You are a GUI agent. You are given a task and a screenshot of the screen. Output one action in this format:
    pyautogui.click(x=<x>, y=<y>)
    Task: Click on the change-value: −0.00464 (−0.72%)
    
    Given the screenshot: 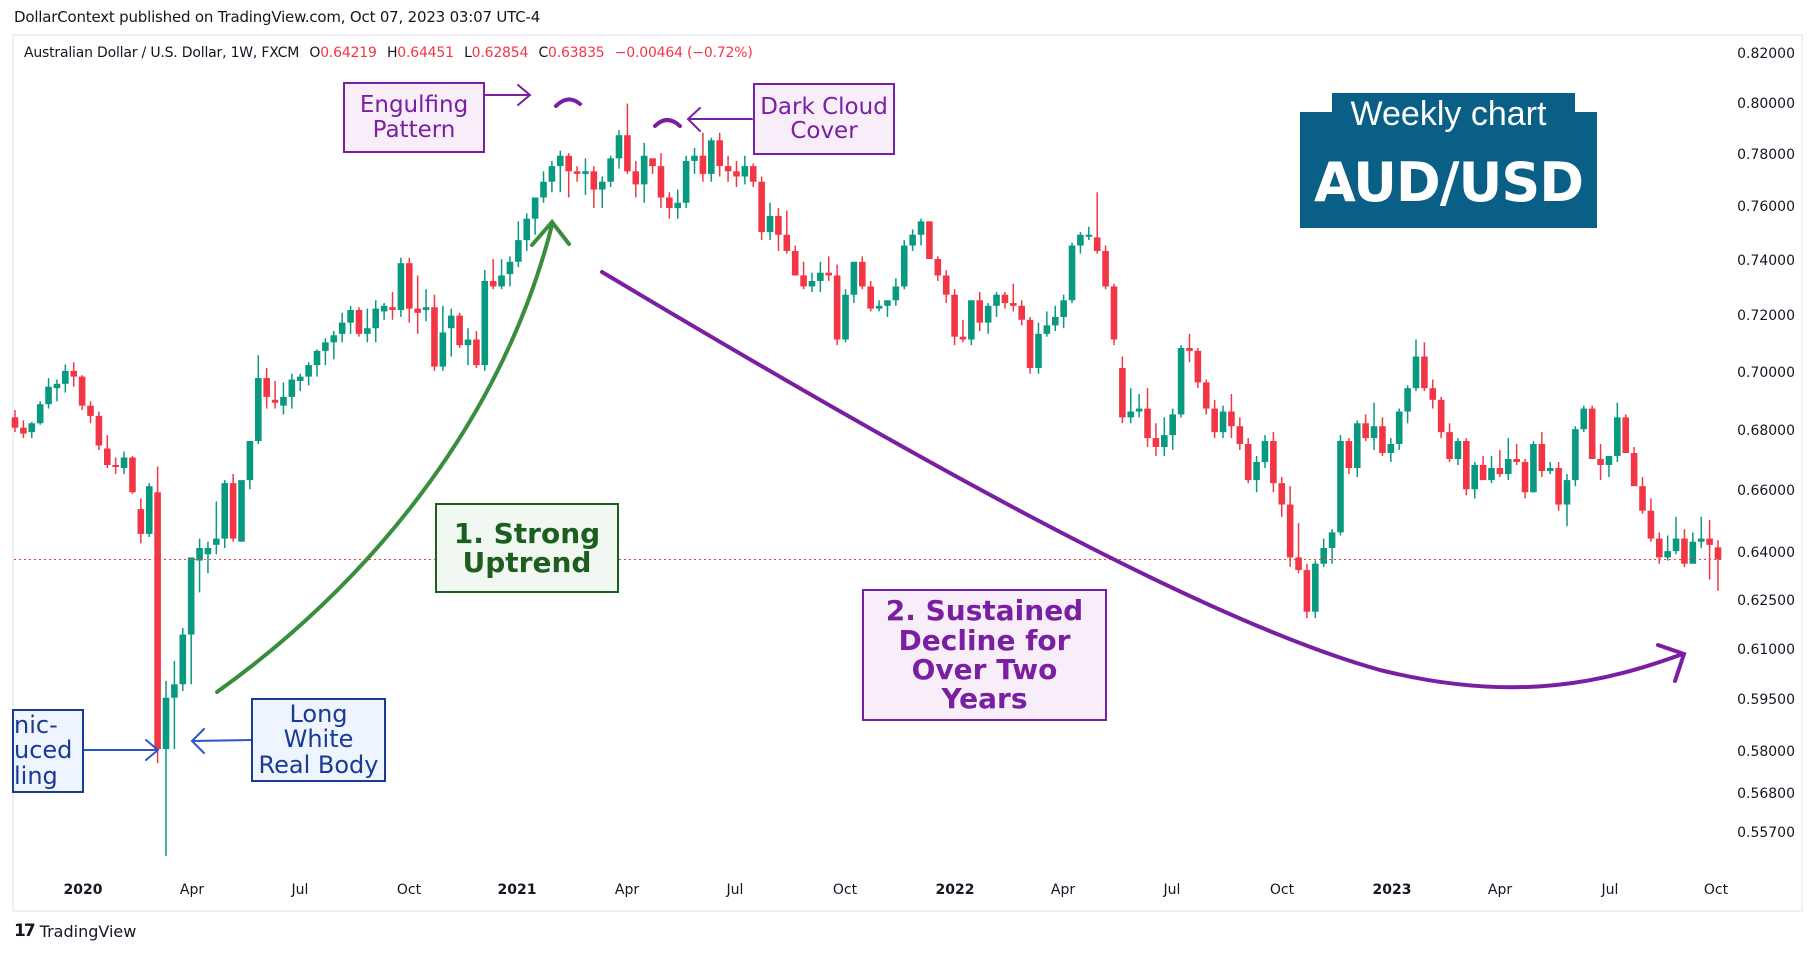 What is the action you would take?
    pyautogui.click(x=683, y=53)
    